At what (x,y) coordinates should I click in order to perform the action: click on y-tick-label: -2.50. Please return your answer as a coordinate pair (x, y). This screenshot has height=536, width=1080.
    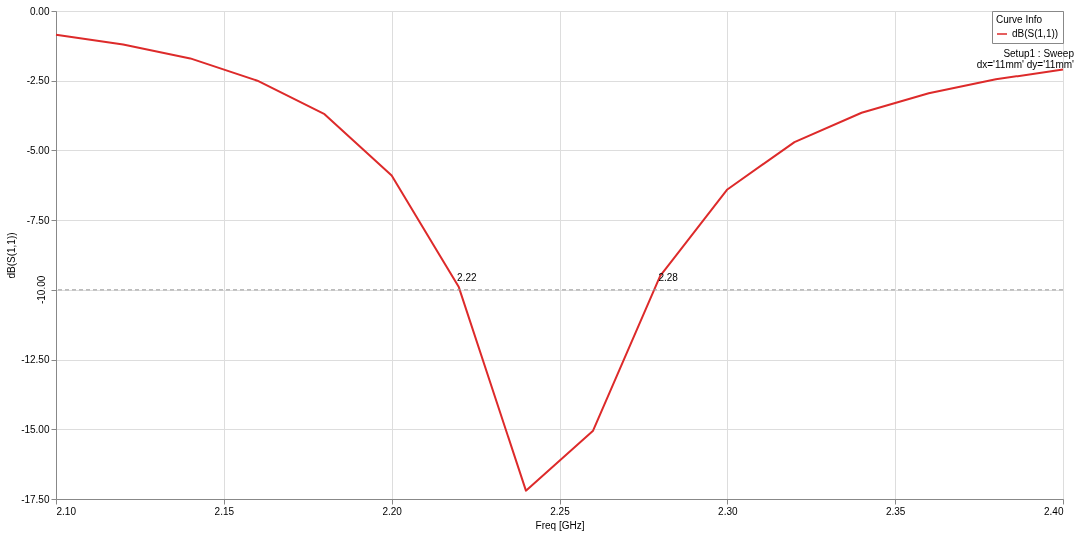
    Looking at the image, I should click on (38, 81).